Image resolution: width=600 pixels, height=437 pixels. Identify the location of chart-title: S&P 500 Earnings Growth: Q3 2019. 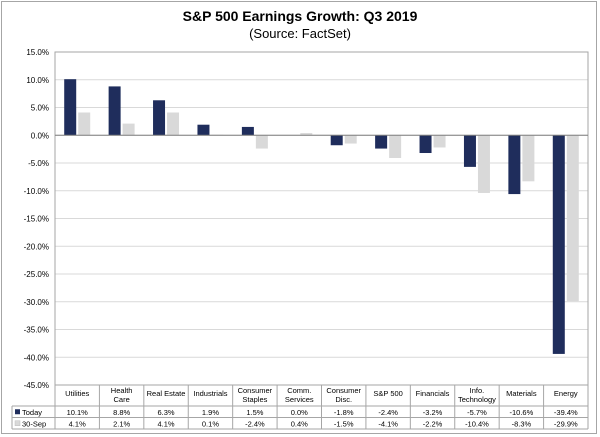
(300, 16).